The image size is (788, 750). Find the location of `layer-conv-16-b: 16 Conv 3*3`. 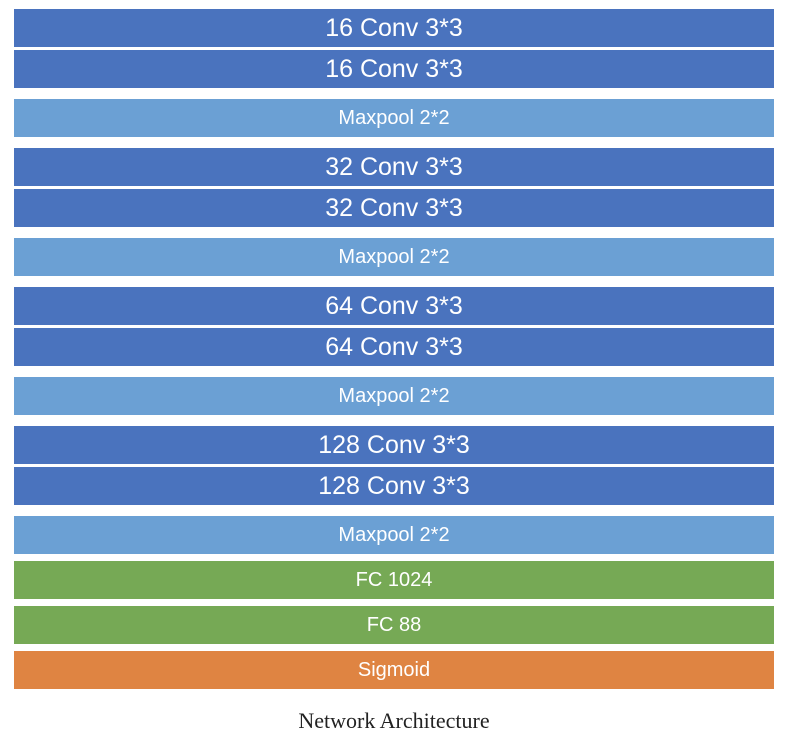

layer-conv-16-b: 16 Conv 3*3 is located at coordinates (394, 69).